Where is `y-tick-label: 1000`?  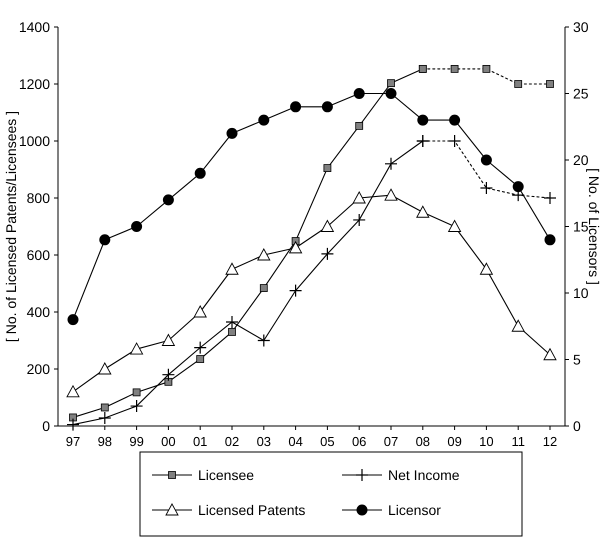
y-tick-label: 1000 is located at coordinates (34, 140).